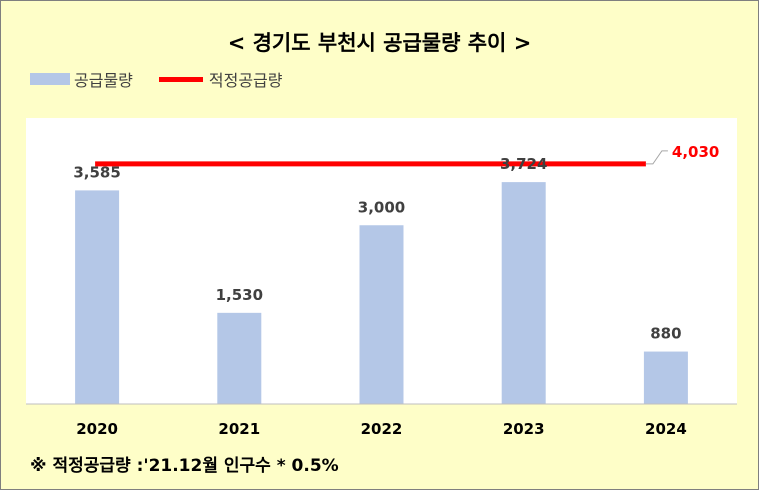 This screenshot has height=490, width=759. I want to click on bar-data-label: 1,530, so click(239, 295).